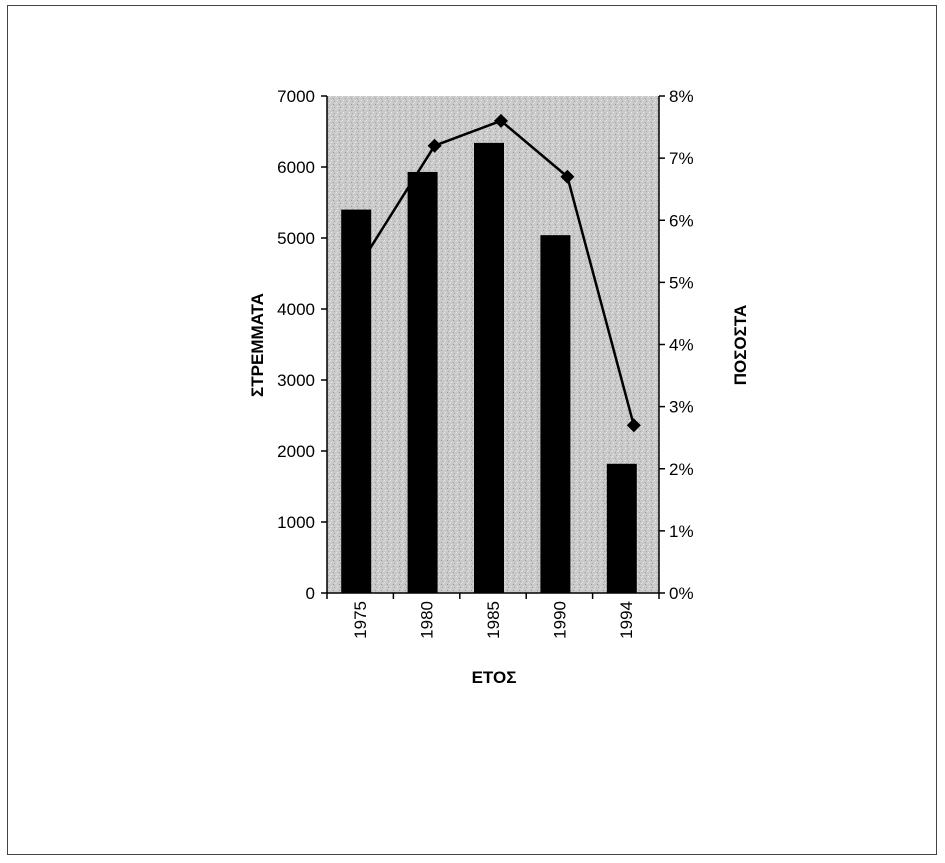  I want to click on bar-1985, so click(489, 368).